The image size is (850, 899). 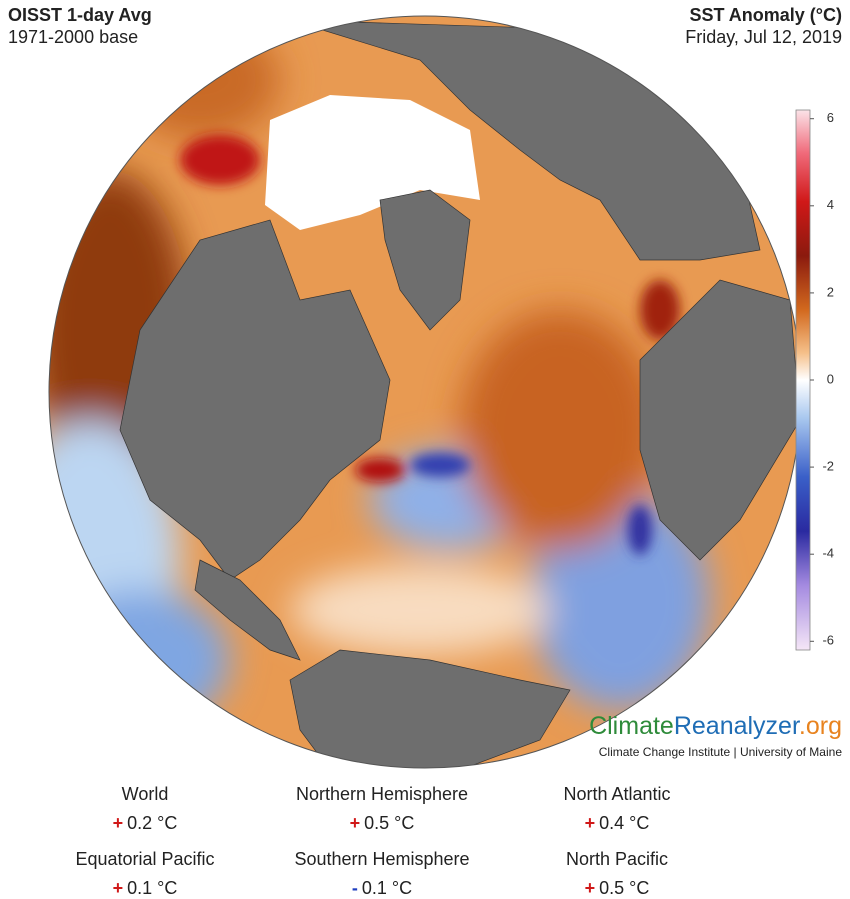 I want to click on colorbar-tick-label: 4, so click(x=830, y=204).